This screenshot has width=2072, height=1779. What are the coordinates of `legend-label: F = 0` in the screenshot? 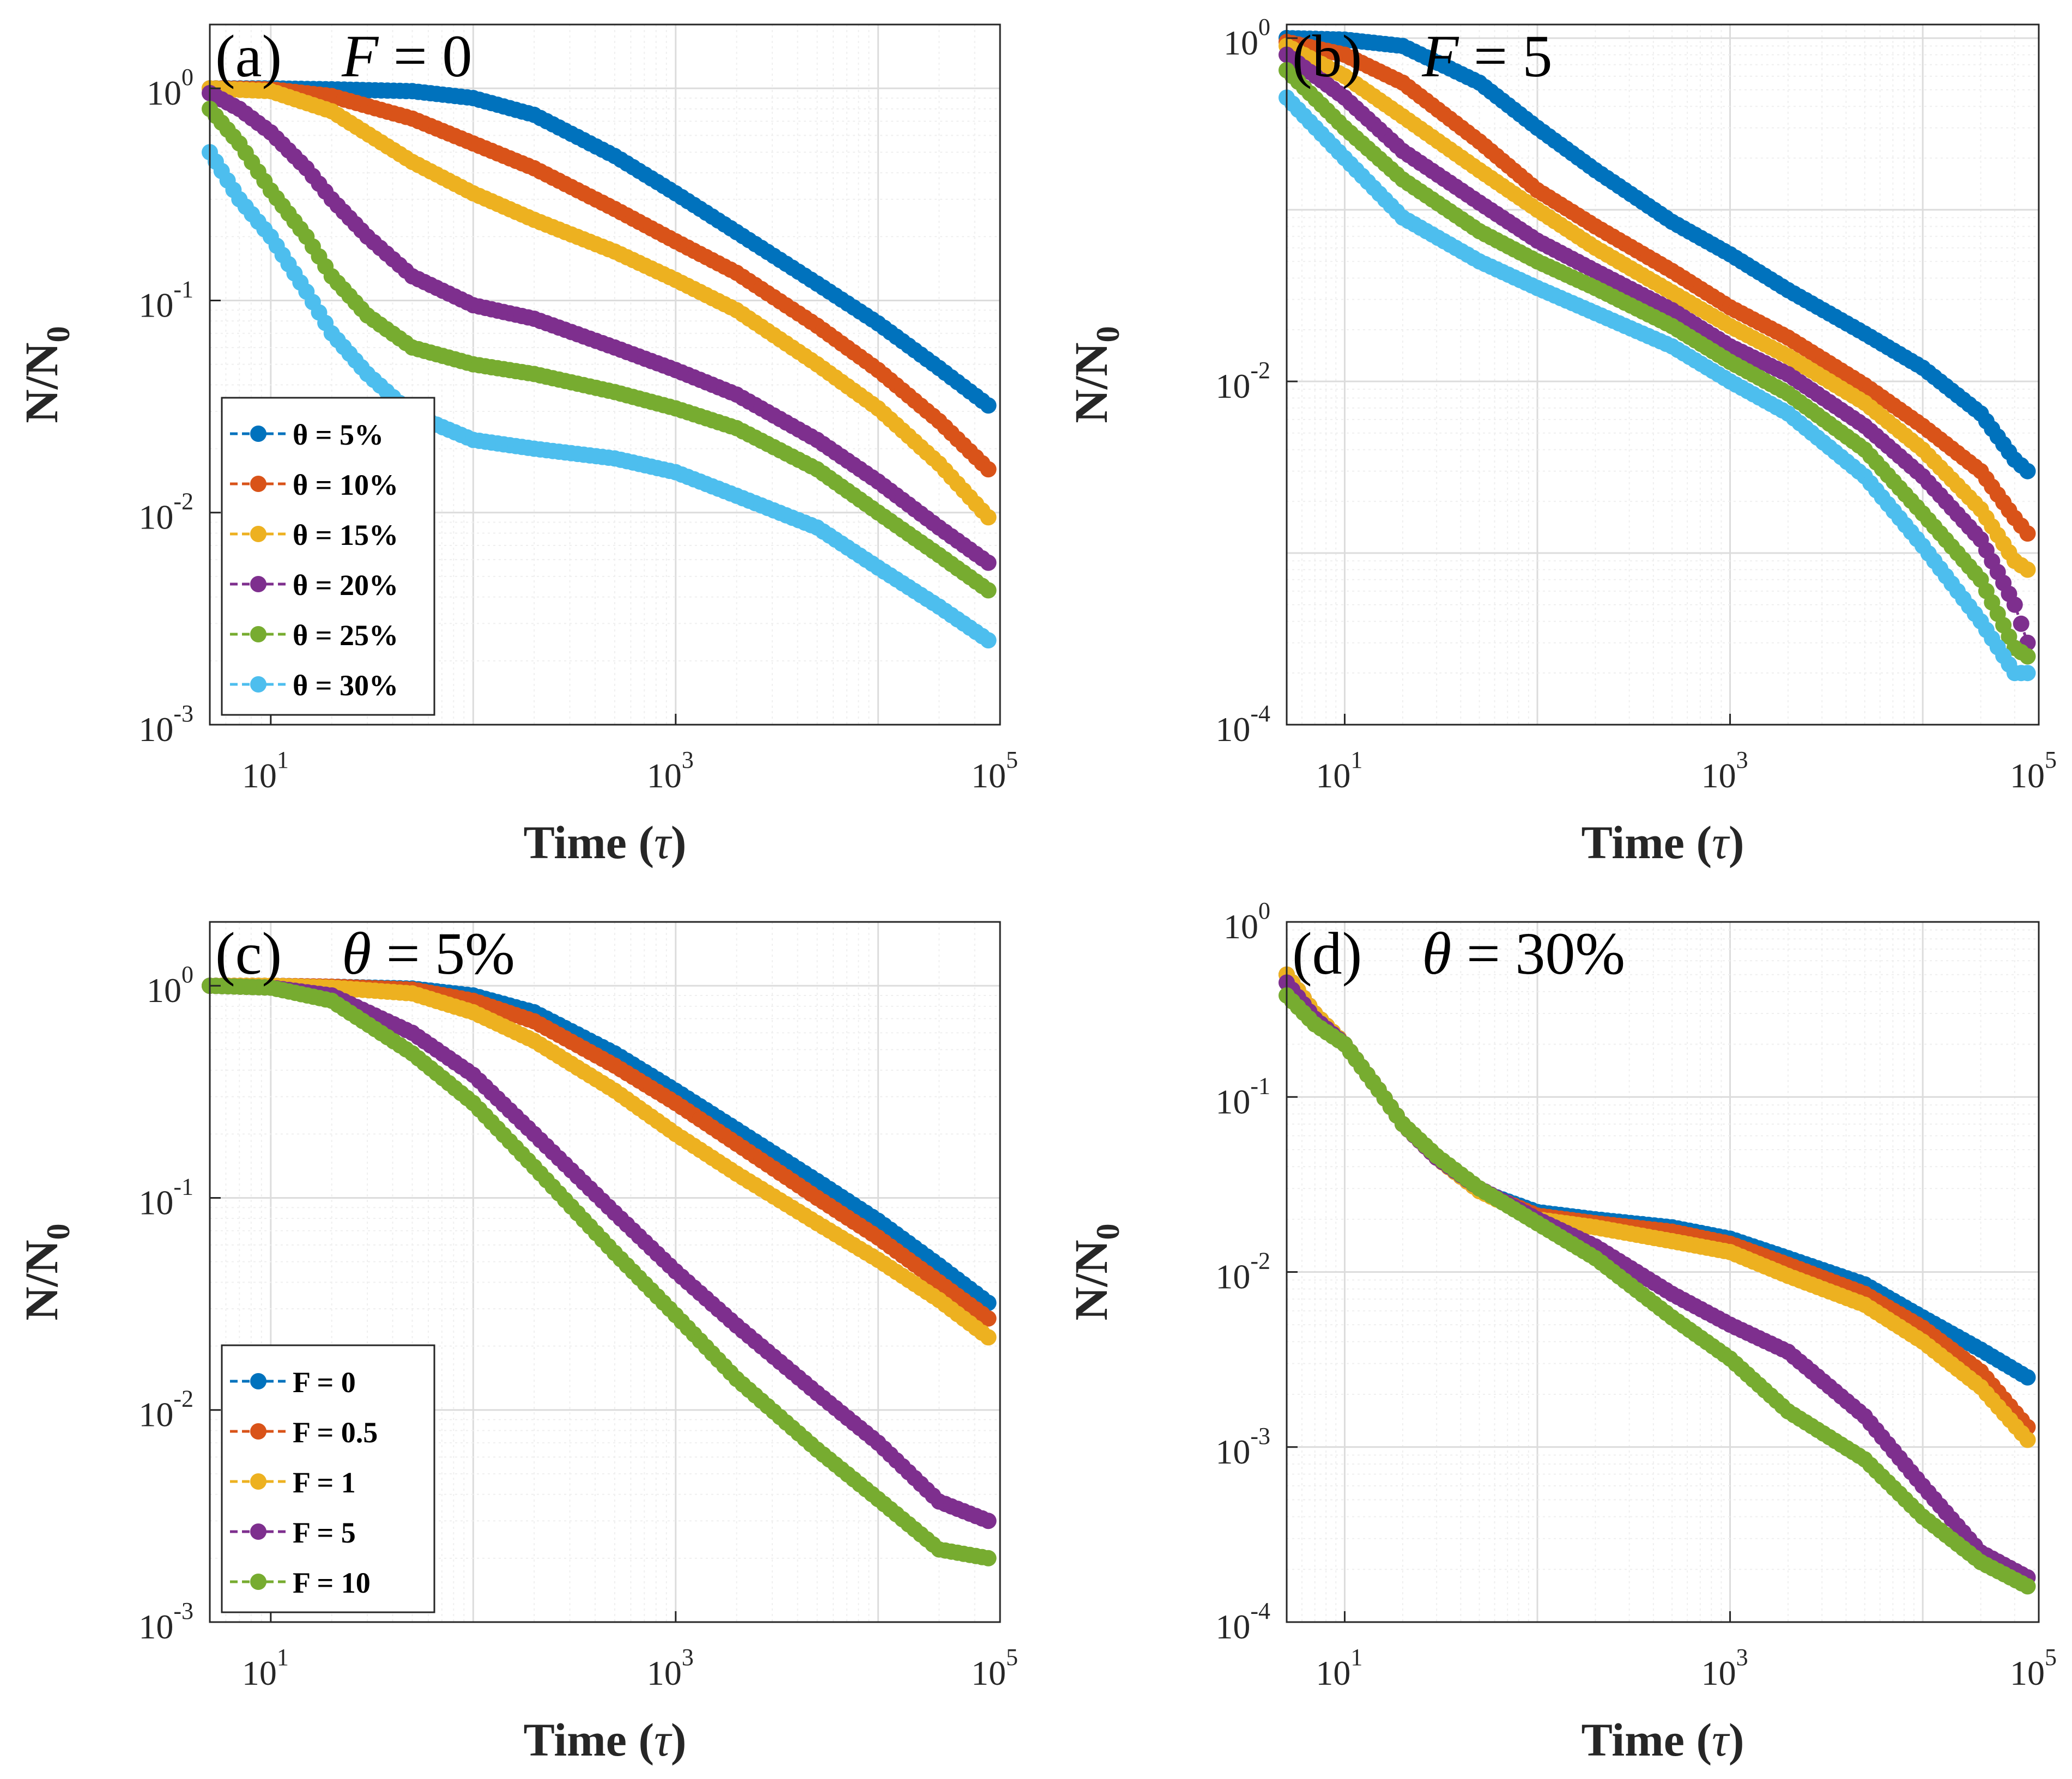 It's located at (324, 1382).